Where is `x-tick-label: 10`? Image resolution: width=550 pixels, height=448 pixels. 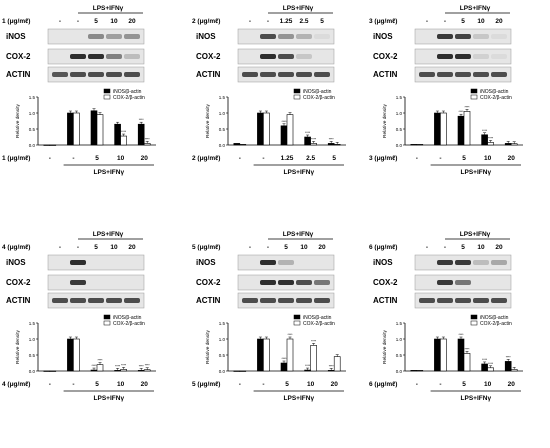 x-tick-label: 10 is located at coordinates (488, 158).